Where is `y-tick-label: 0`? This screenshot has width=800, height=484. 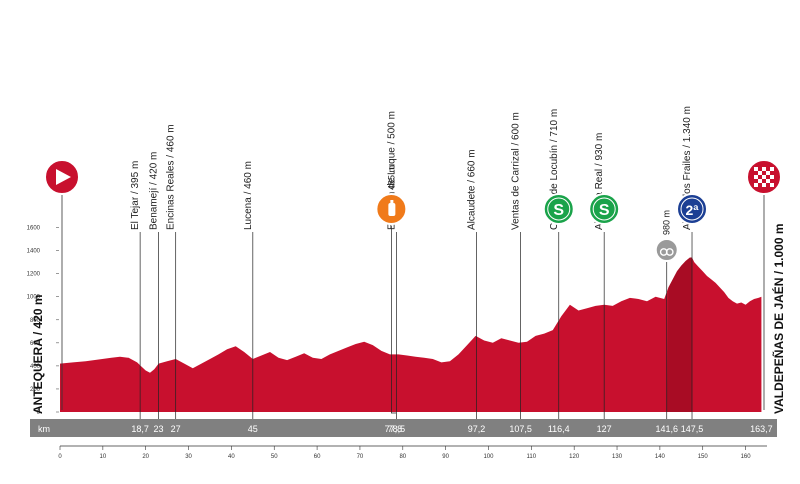 y-tick-label: 0 is located at coordinates (39, 413).